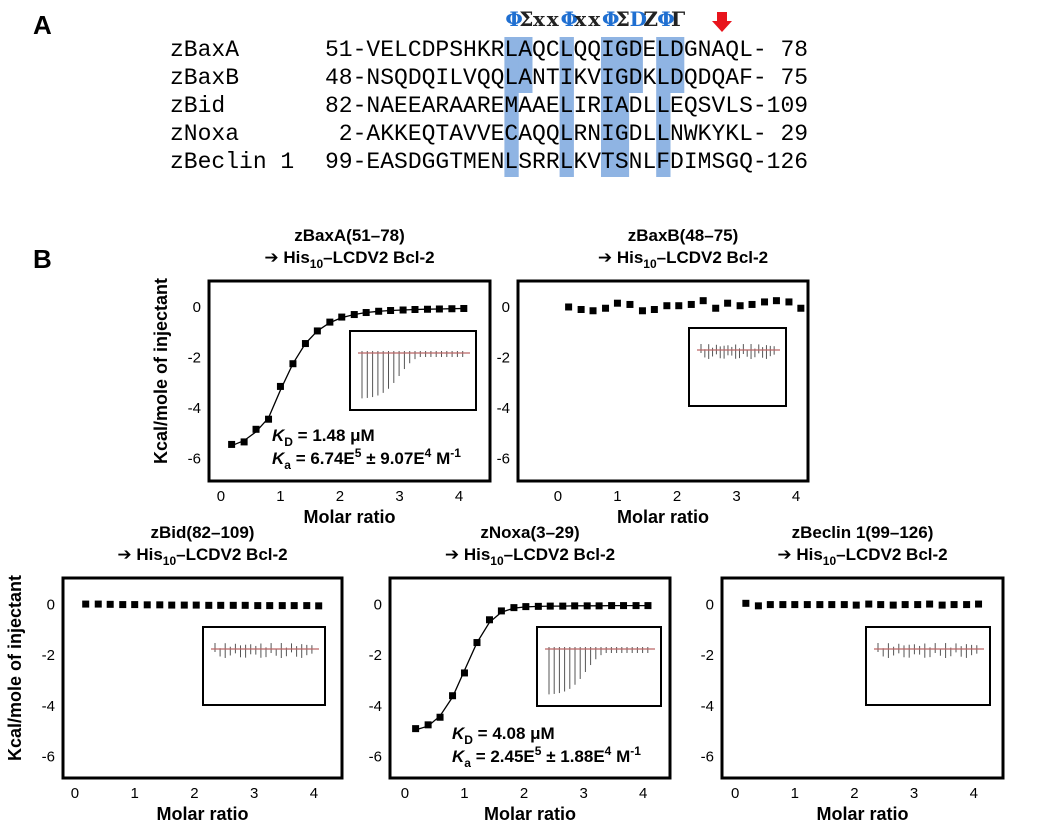 This screenshot has height=832, width=1052. What do you see at coordinates (467, 763) in the screenshot?
I see `text-part: a` at bounding box center [467, 763].